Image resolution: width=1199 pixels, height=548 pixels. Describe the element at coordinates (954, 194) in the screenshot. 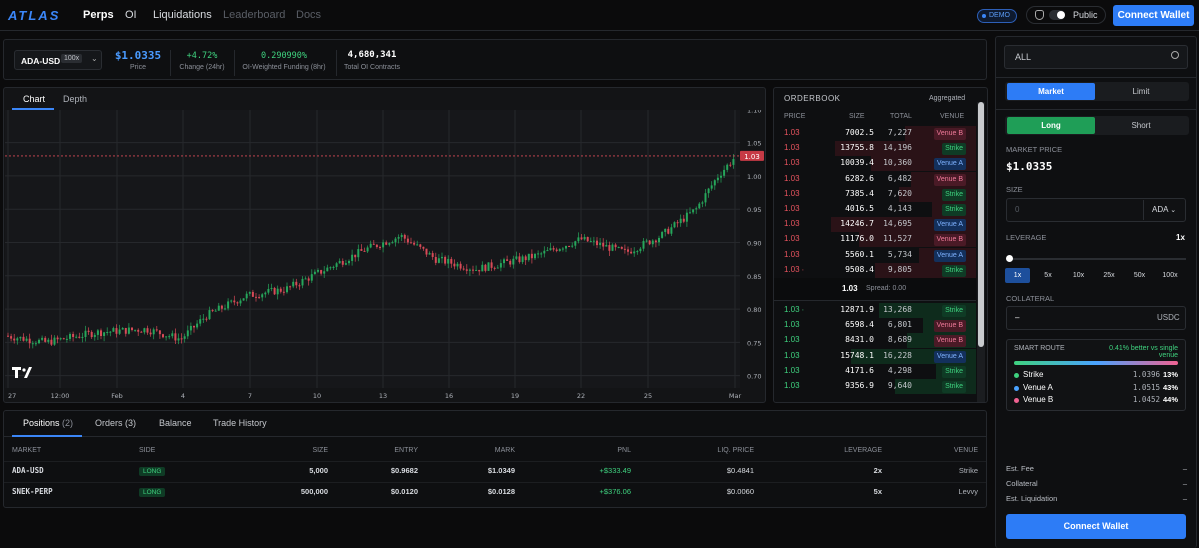

I see `ask-venue-badge: Strike` at that location.